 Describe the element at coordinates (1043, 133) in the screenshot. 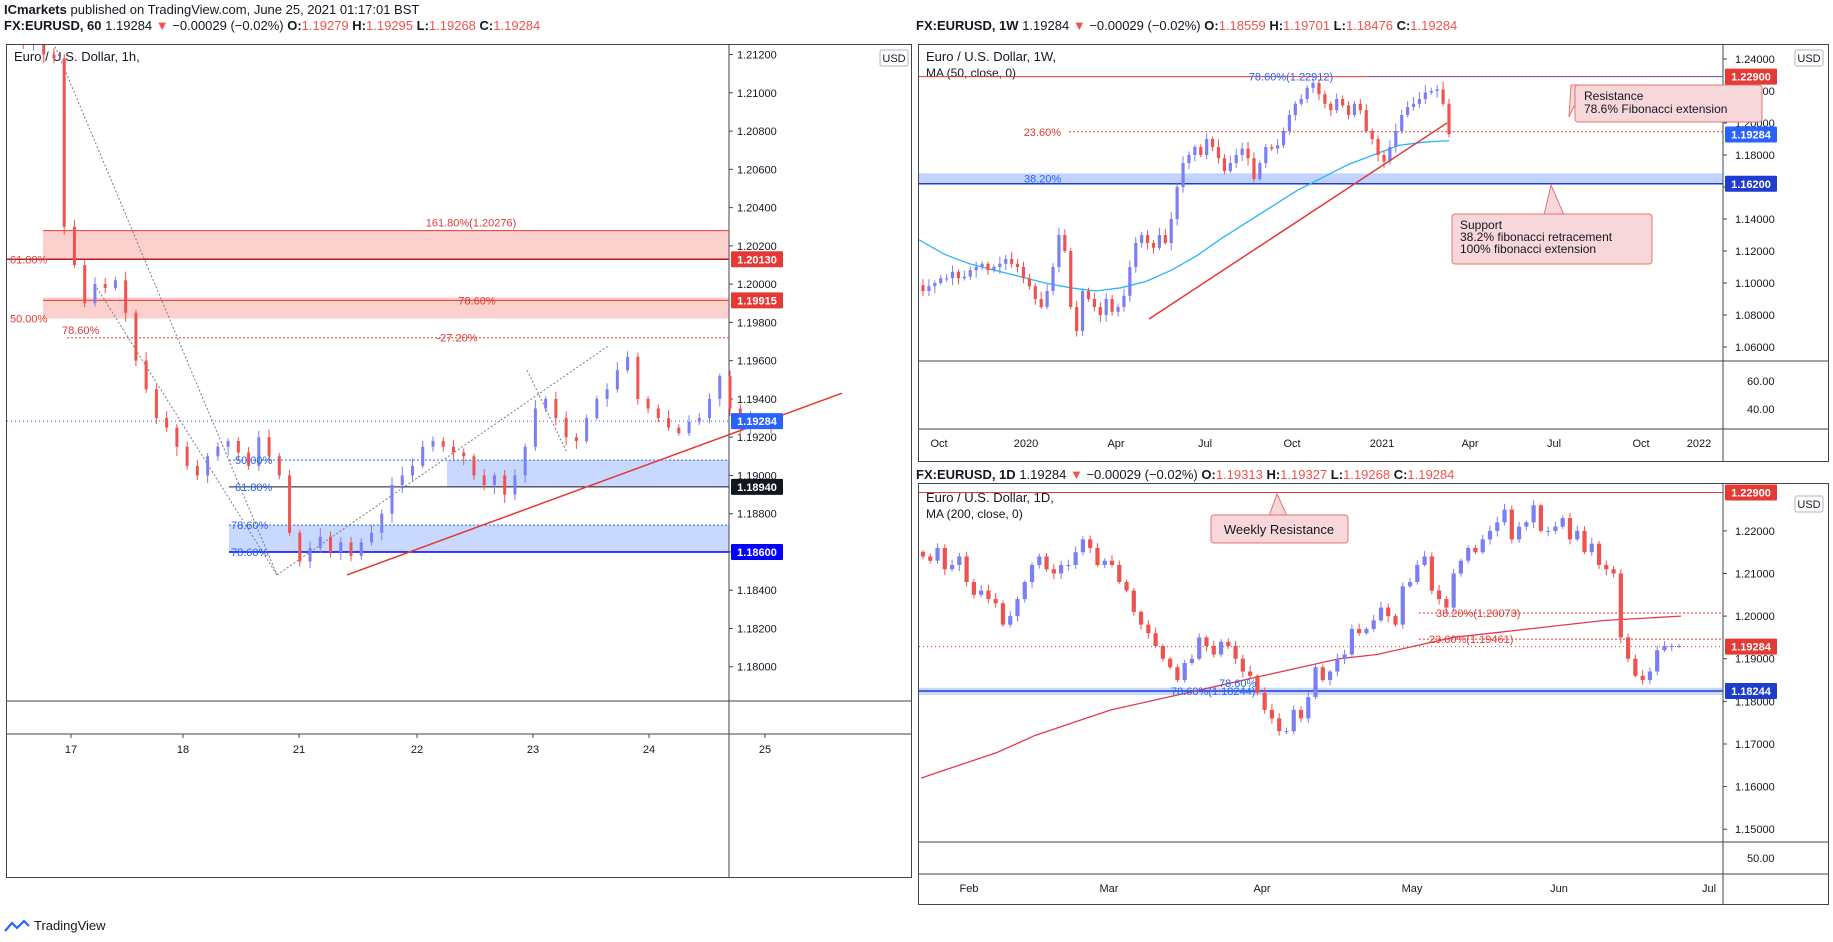

I see `fib-label: 23.60%` at that location.